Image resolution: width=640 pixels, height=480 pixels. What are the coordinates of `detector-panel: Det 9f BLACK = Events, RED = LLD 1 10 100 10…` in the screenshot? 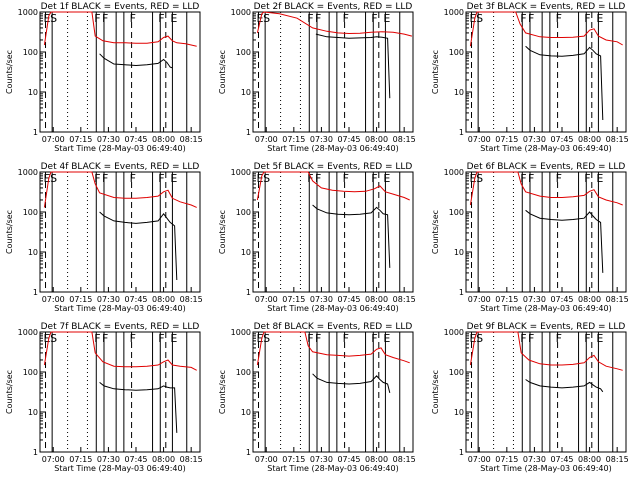 It's located at (530, 397).